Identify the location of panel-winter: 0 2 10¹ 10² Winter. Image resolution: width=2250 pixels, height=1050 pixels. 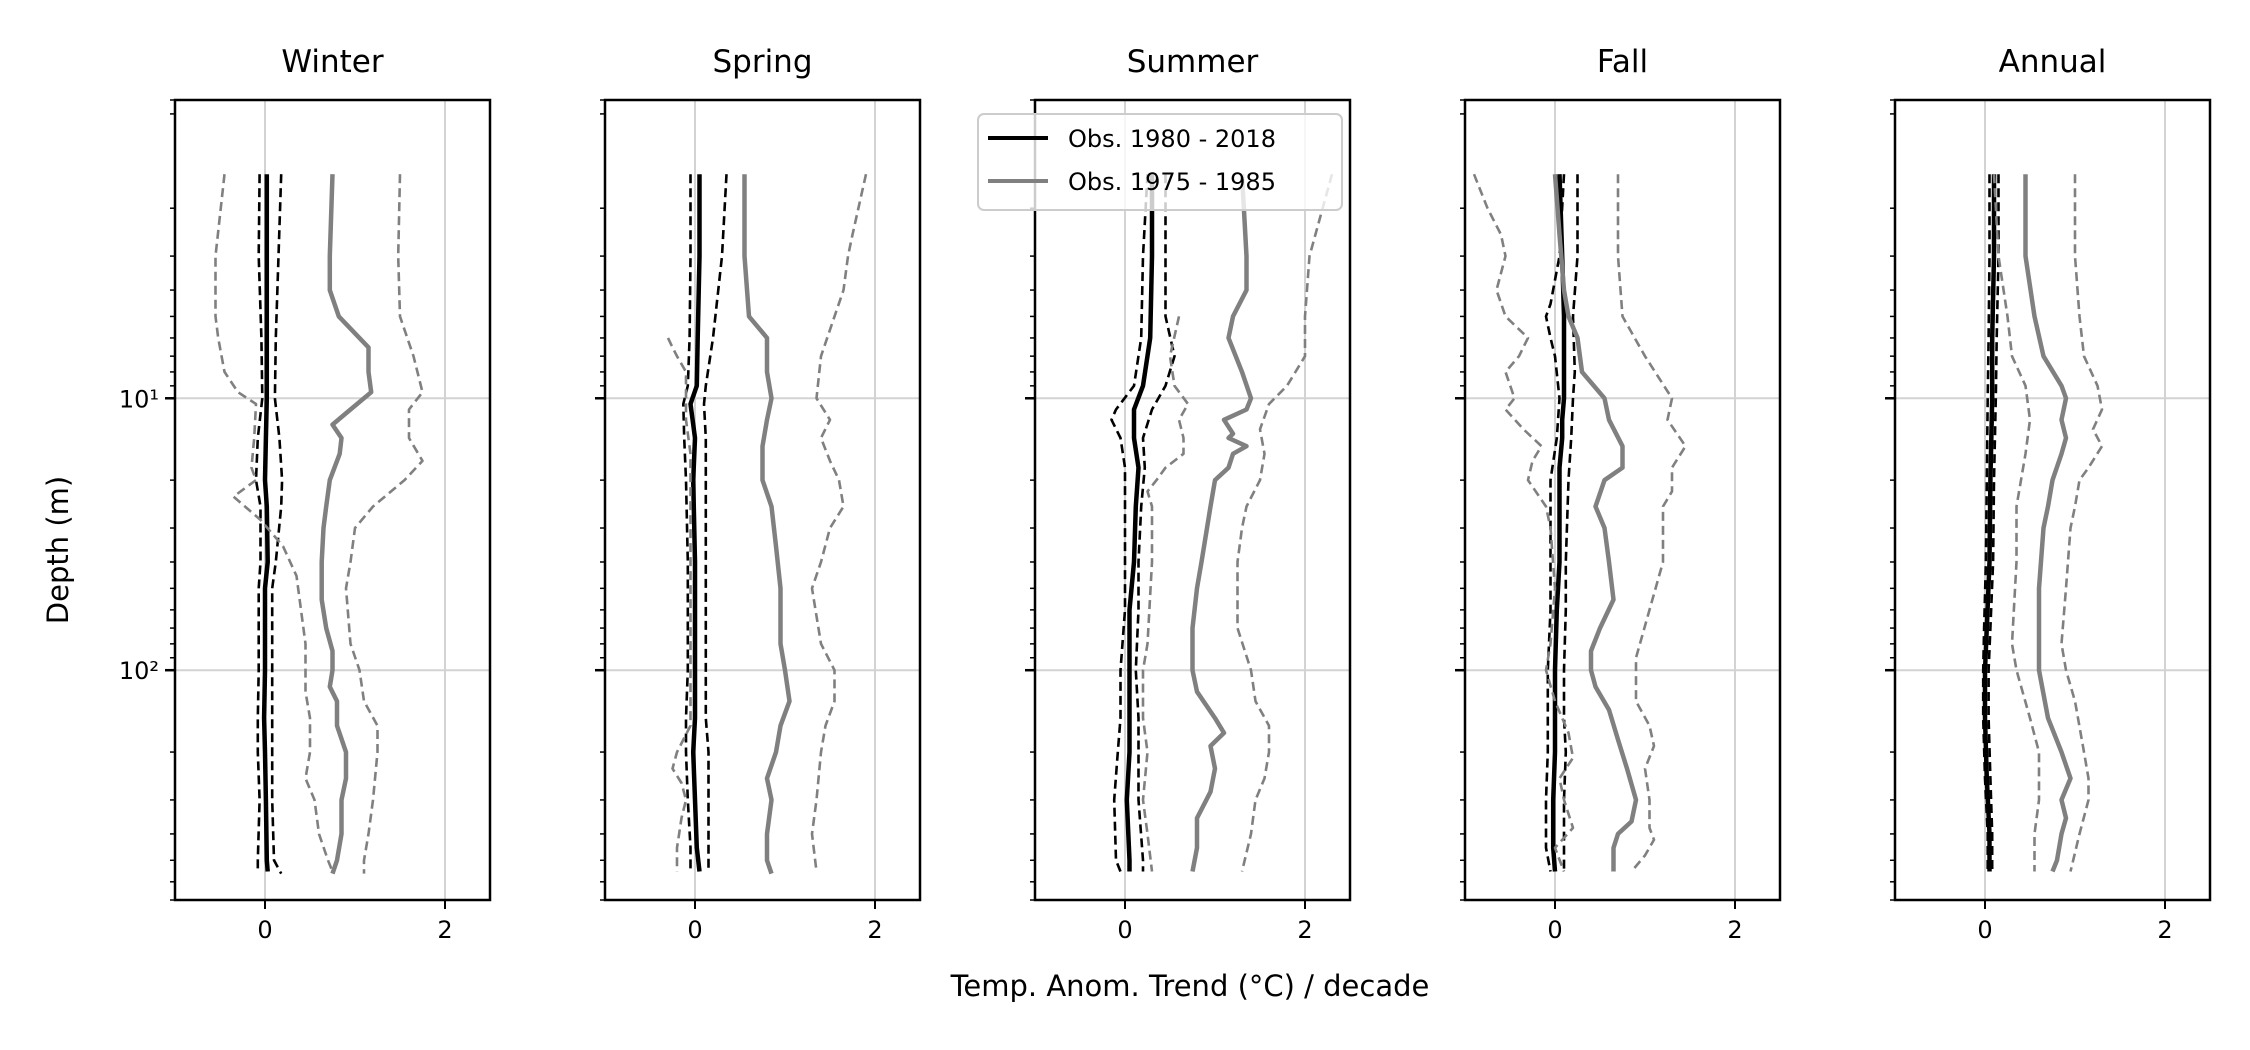
(305, 494).